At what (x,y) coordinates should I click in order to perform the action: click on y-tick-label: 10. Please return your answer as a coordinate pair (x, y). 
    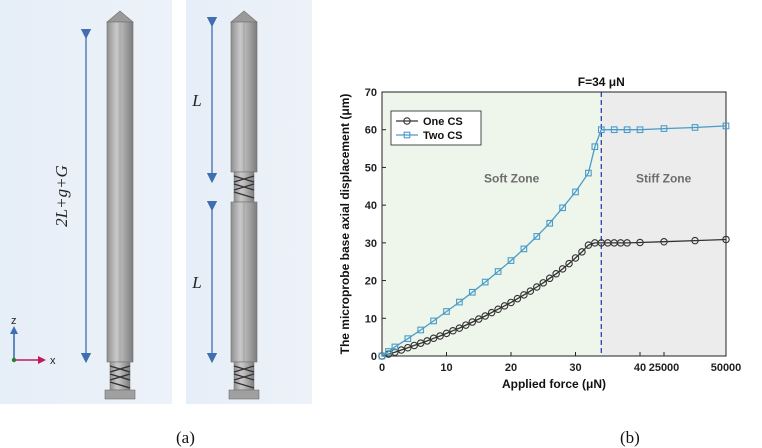
    Looking at the image, I should click on (371, 319).